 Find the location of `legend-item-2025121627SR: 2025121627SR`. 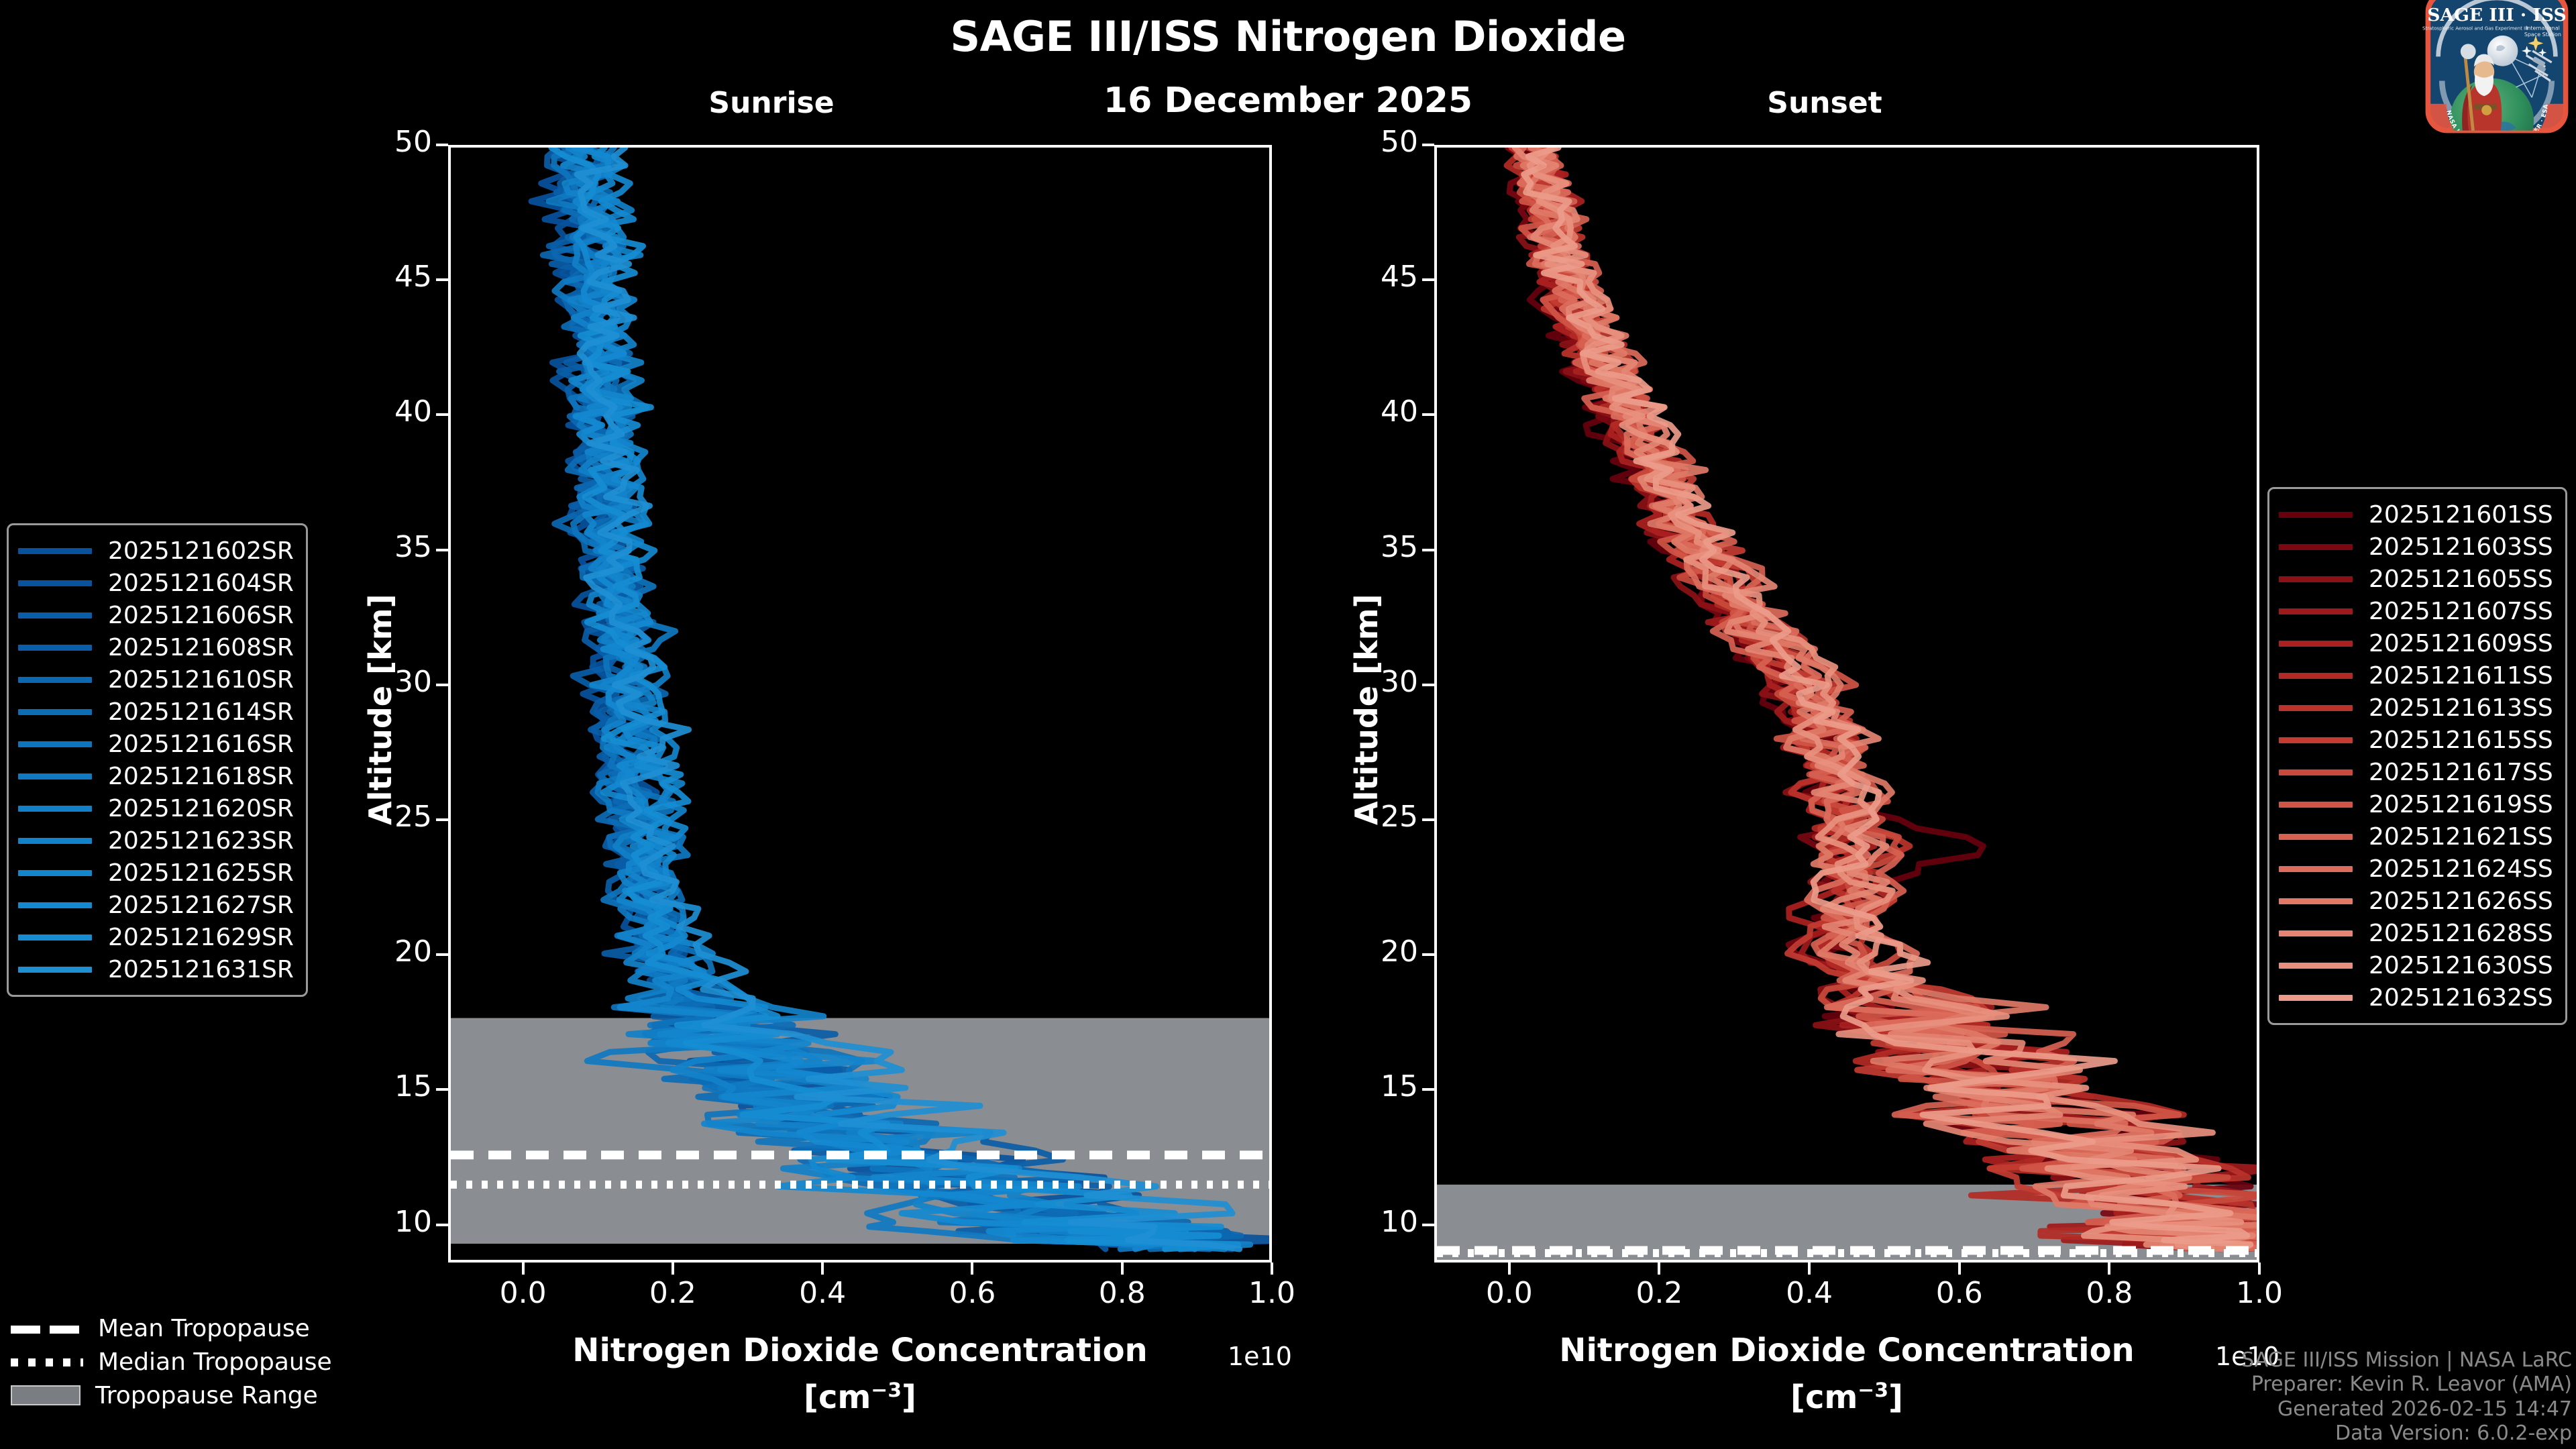

legend-item-2025121627SR: 2025121627SR is located at coordinates (156, 905).